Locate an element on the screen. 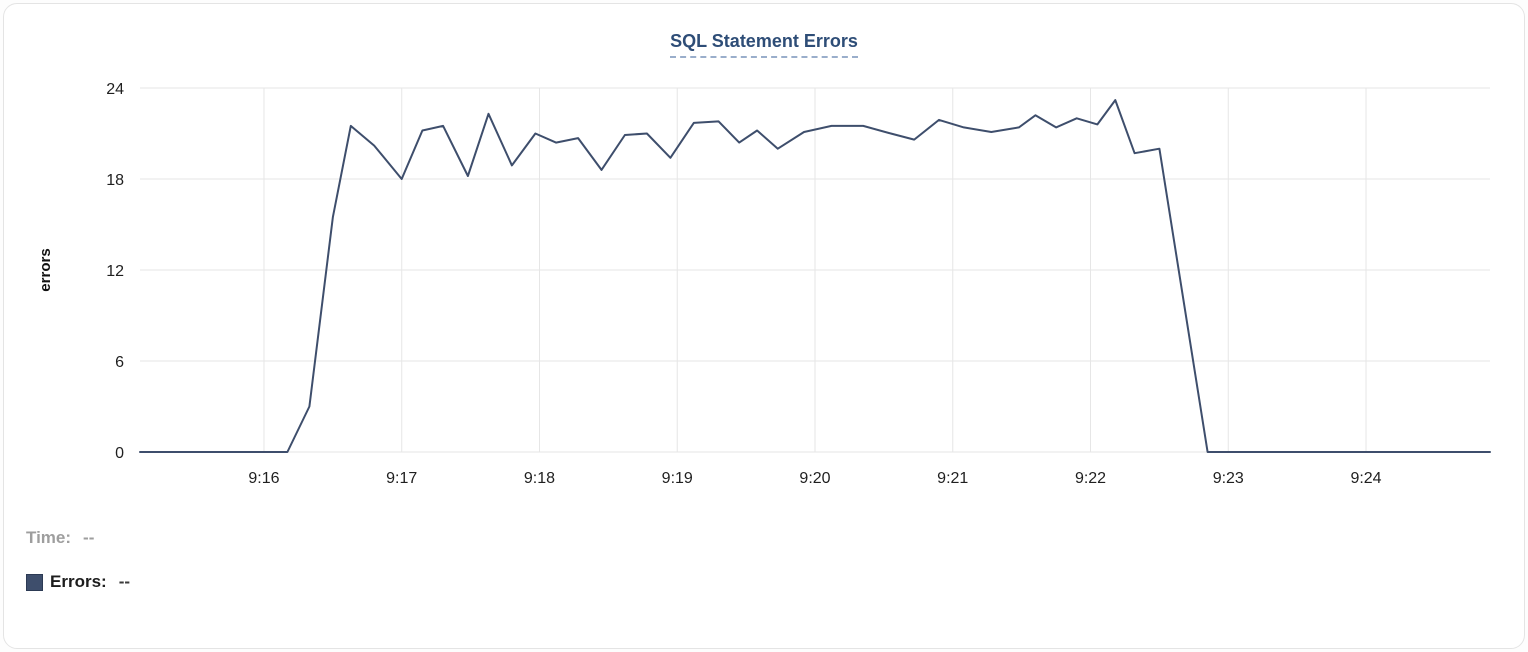 The width and height of the screenshot is (1528, 652). legend-time-value: -- is located at coordinates (89, 537).